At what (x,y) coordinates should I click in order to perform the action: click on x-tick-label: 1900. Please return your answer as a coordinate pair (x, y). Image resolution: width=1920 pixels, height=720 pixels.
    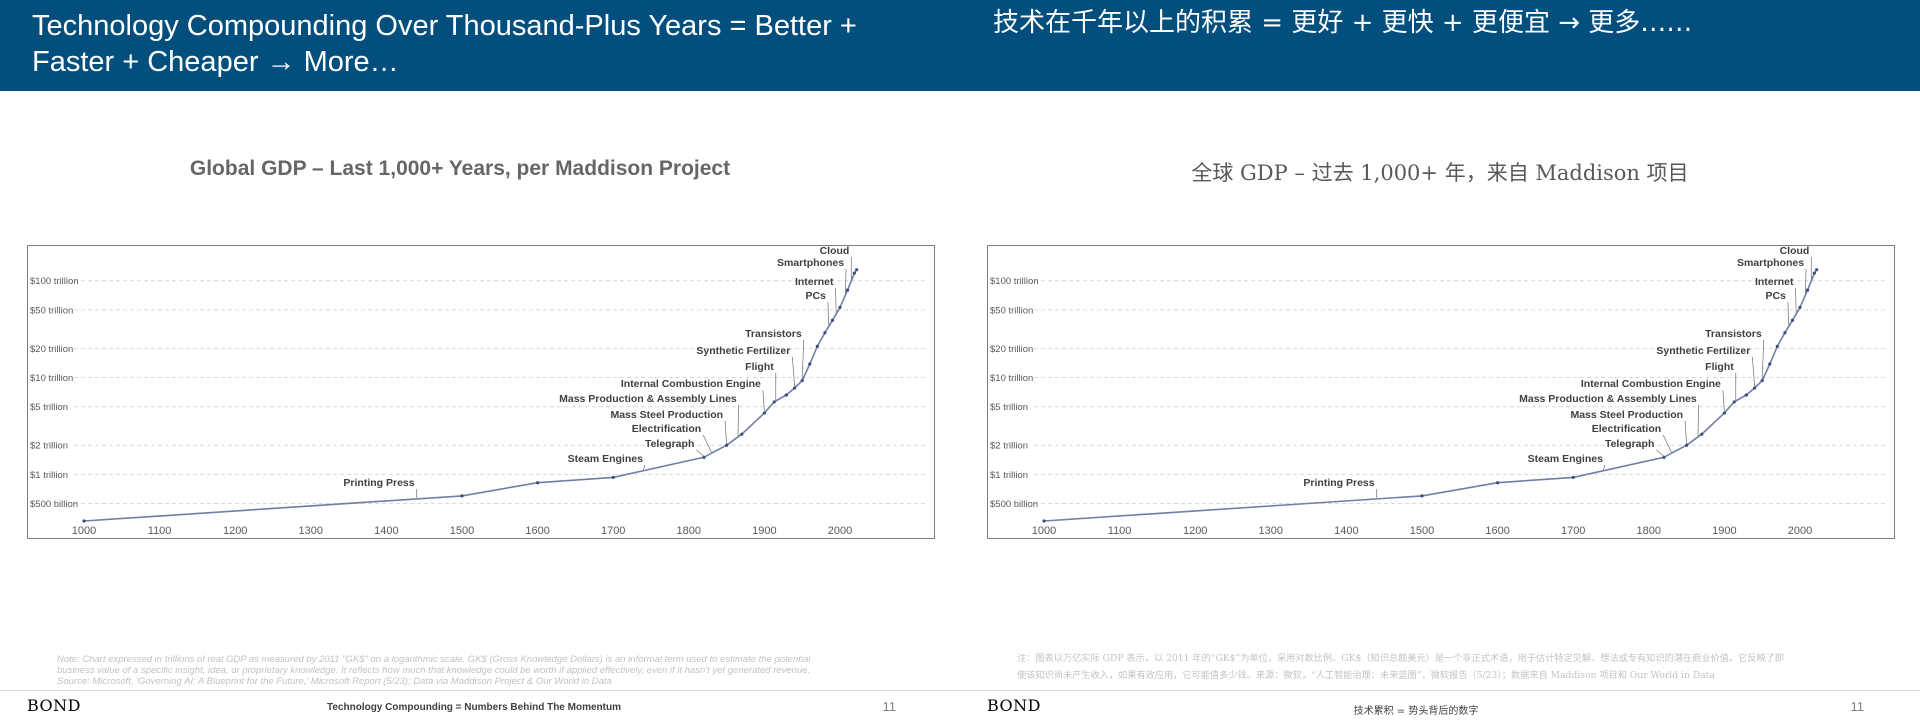
    Looking at the image, I should click on (1724, 531).